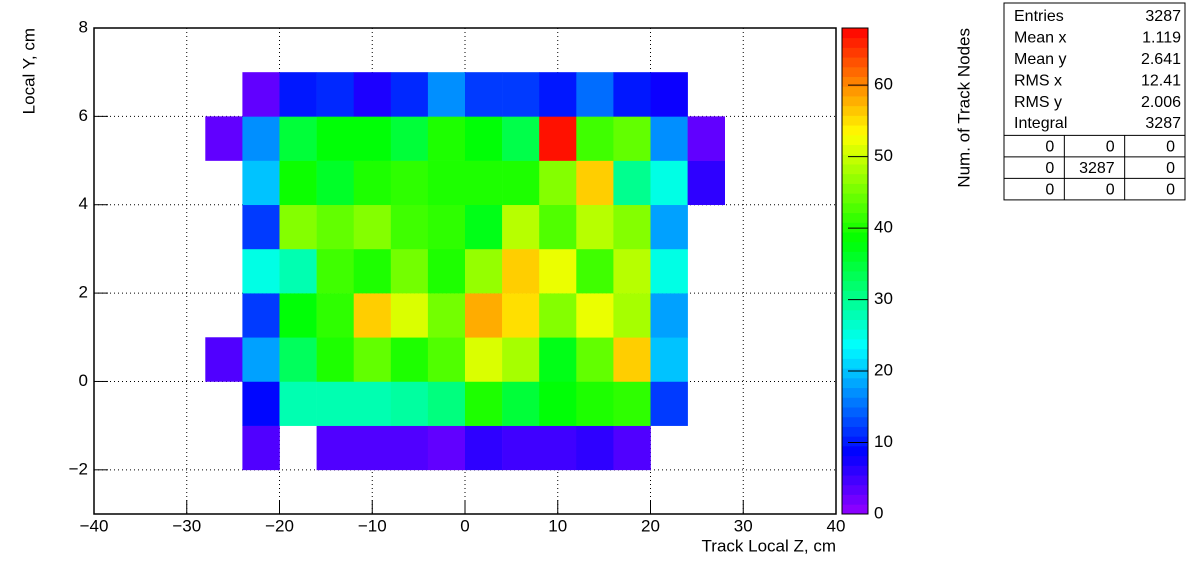  What do you see at coordinates (743, 525) in the screenshot?
I see `x-tick-label: 30` at bounding box center [743, 525].